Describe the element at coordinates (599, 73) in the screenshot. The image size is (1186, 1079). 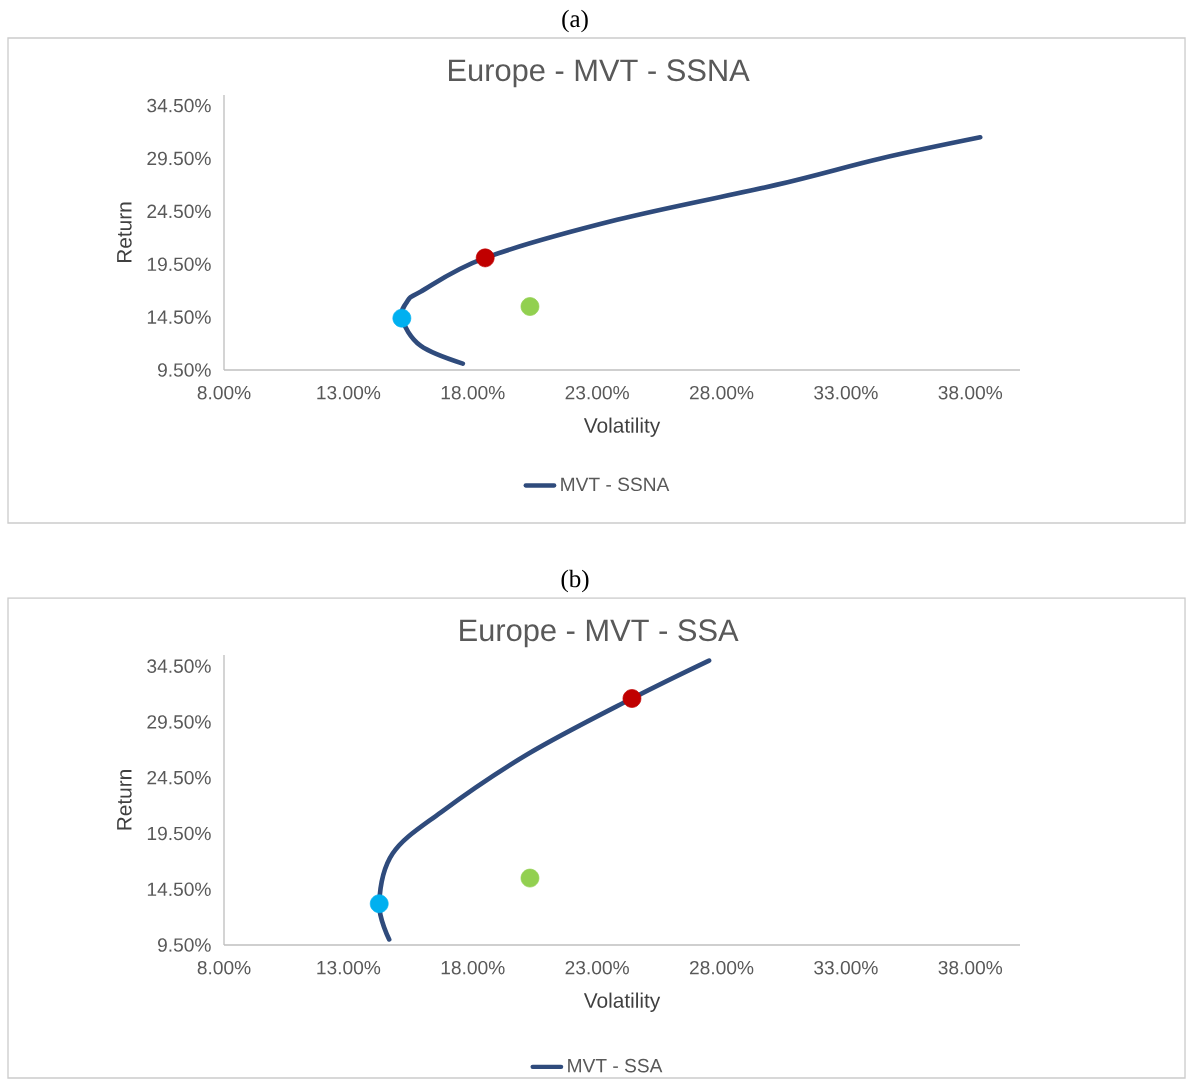
I see `chart-title: Europe - MVT - SSNA` at that location.